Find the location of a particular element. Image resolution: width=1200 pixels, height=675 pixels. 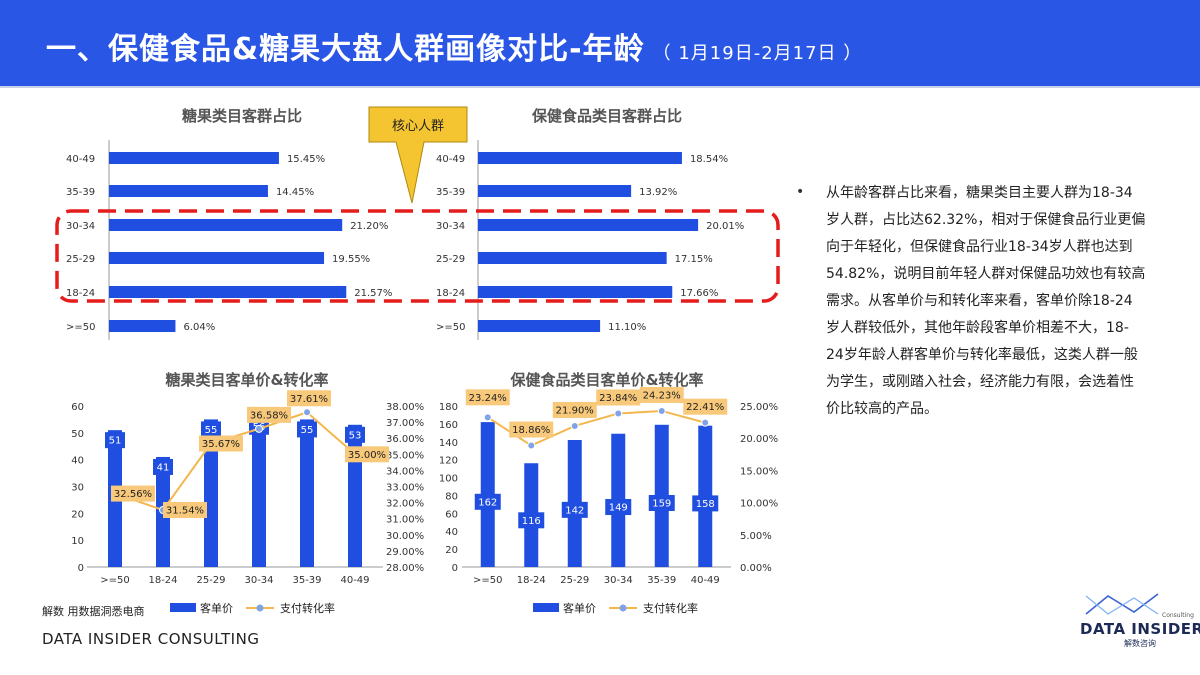

candy-combo-line-label: 35.00% is located at coordinates (367, 455).